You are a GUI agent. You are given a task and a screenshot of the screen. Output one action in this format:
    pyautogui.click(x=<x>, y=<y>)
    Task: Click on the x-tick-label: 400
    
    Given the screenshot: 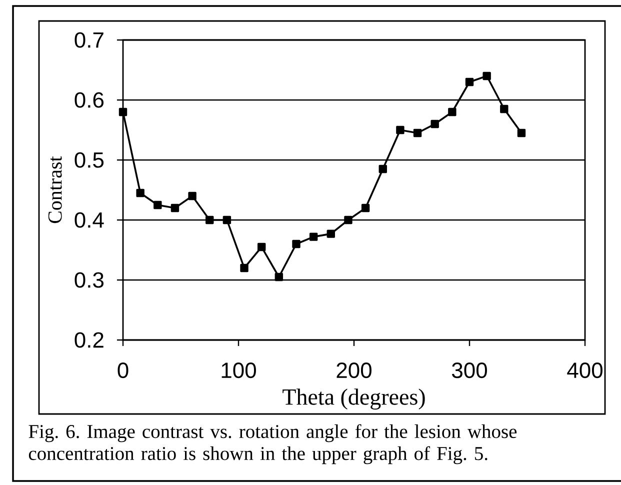 What is the action you would take?
    pyautogui.click(x=584, y=370)
    